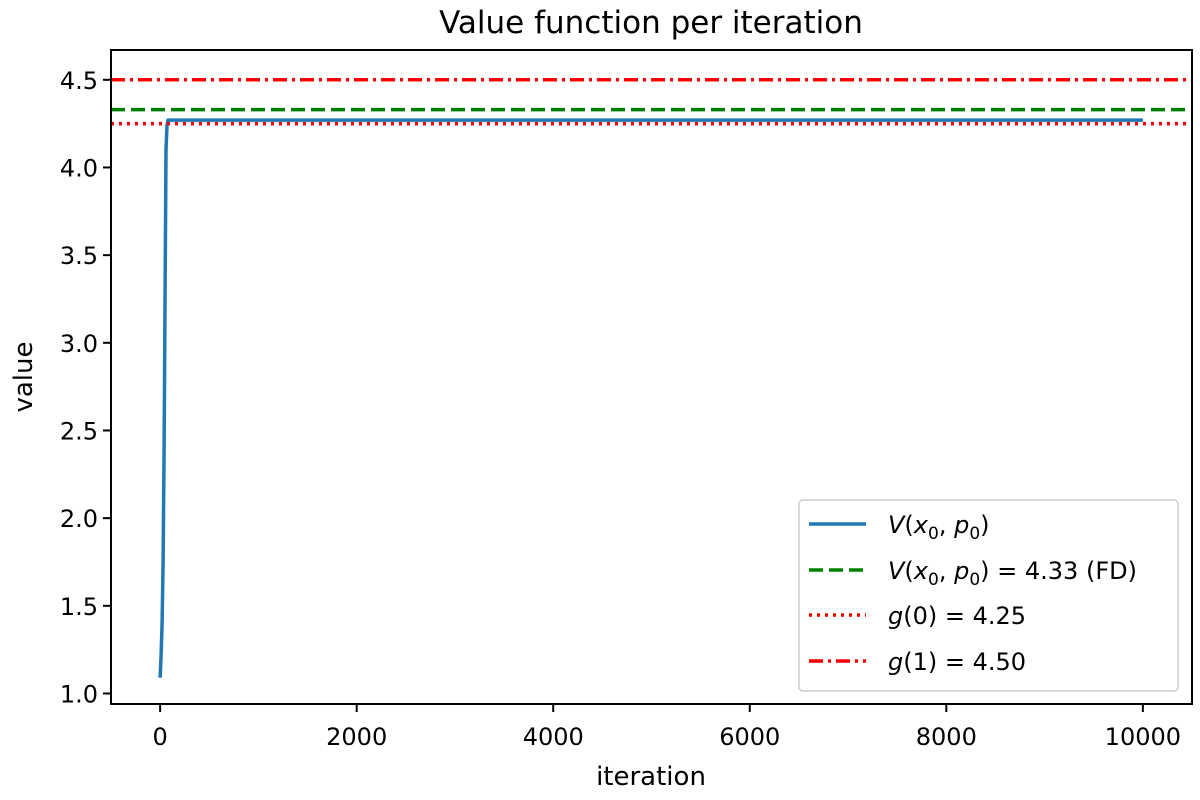 This screenshot has height=800, width=1200. Describe the element at coordinates (946, 737) in the screenshot. I see `x-tick-label: 8000` at that location.